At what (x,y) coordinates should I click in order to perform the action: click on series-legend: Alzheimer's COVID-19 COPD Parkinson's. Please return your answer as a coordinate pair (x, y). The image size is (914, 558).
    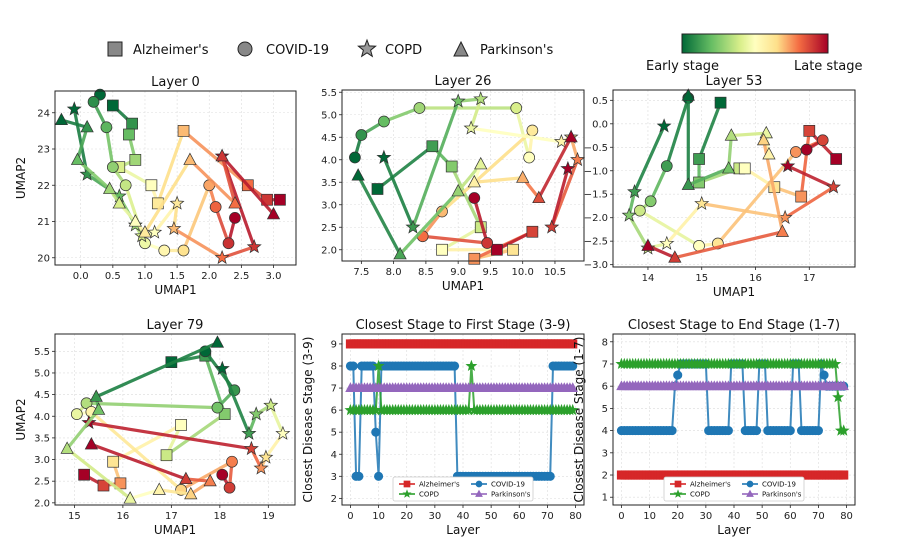
    Looking at the image, I should click on (734, 489).